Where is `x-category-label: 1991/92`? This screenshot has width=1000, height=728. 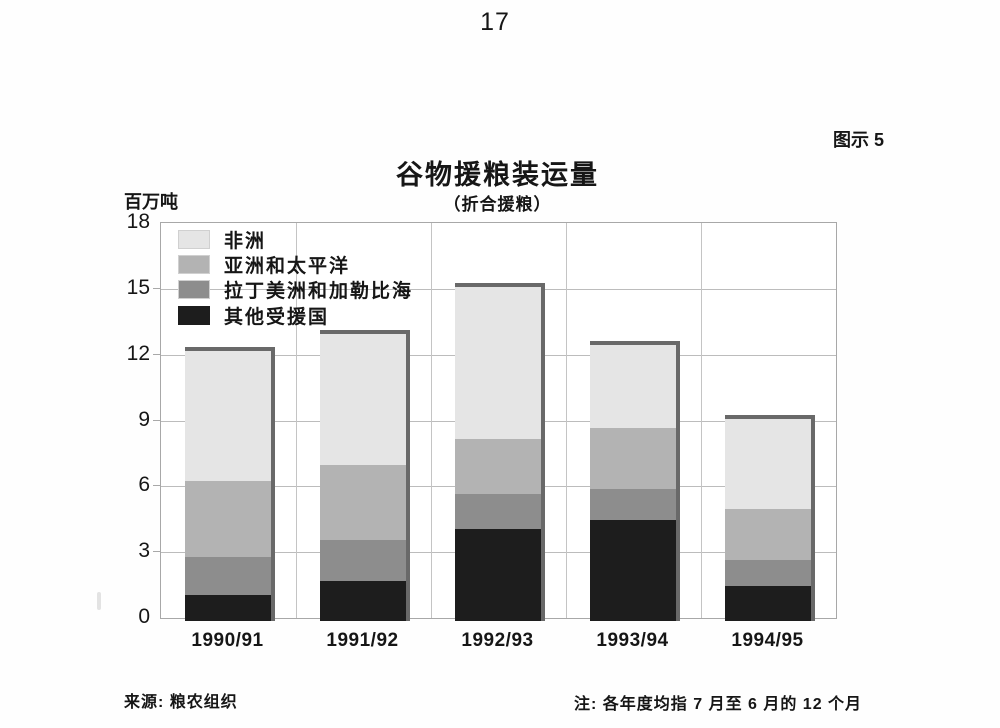
x-category-label: 1991/92 is located at coordinates (362, 640).